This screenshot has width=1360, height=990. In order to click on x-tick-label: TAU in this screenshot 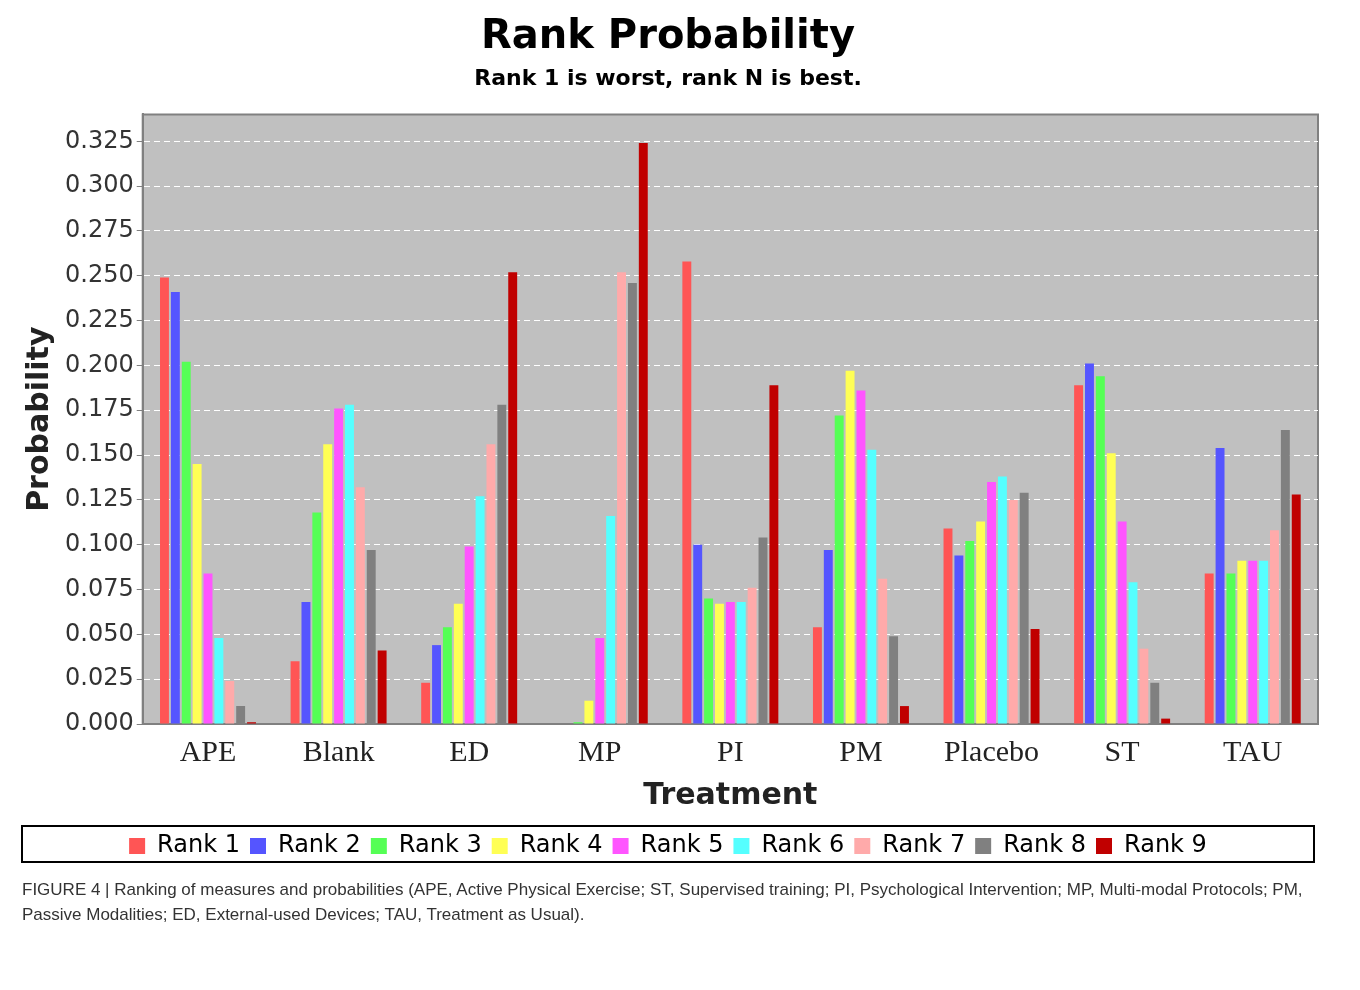, I will do `click(1253, 750)`.